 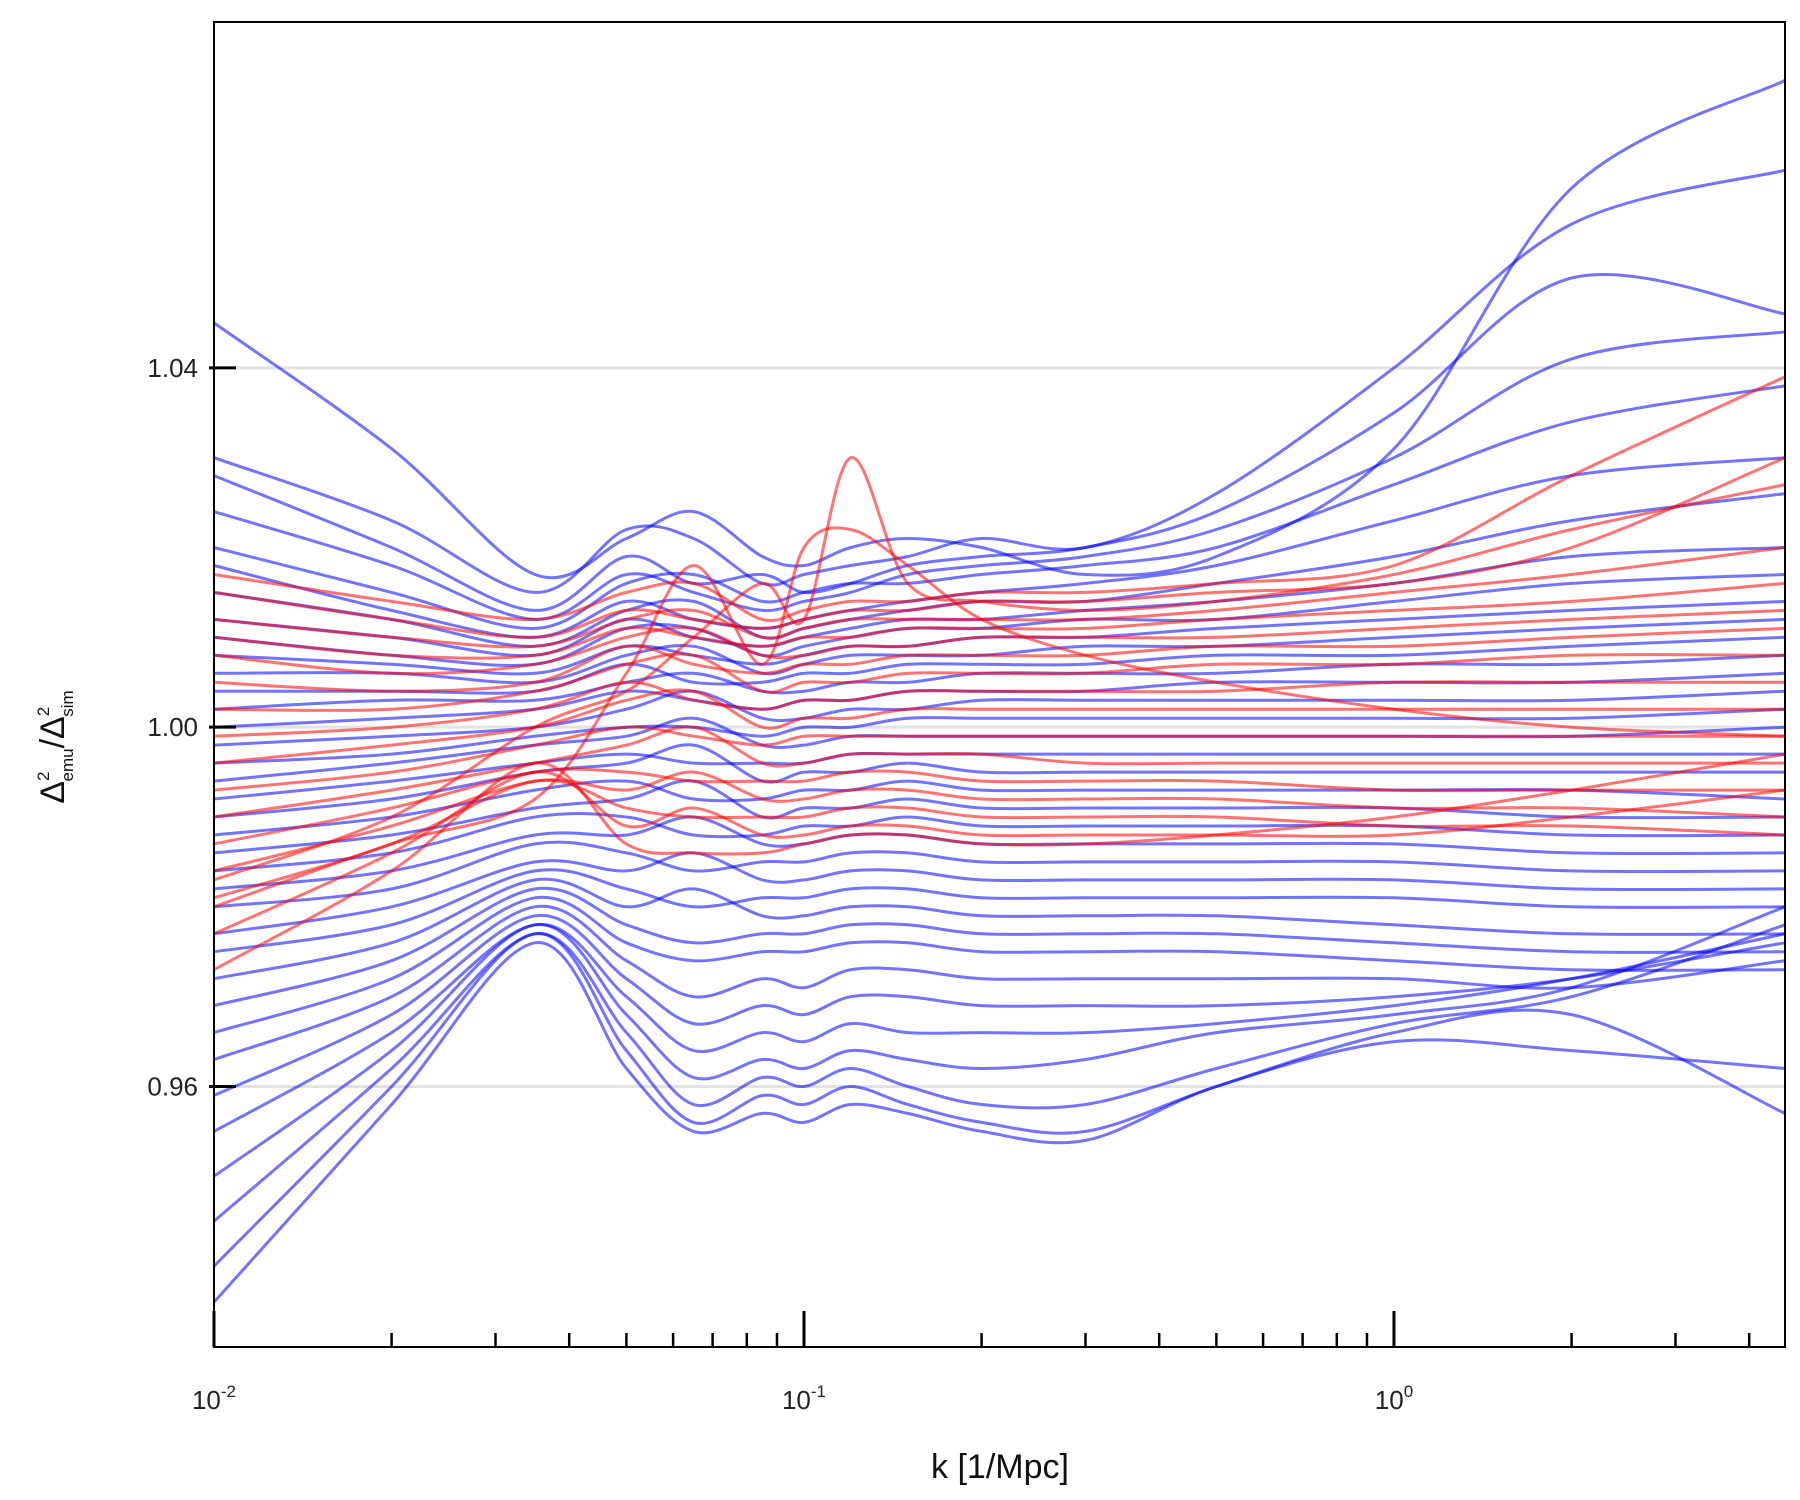 I want to click on y-label-den-symbol: Δ, so click(x=53, y=727).